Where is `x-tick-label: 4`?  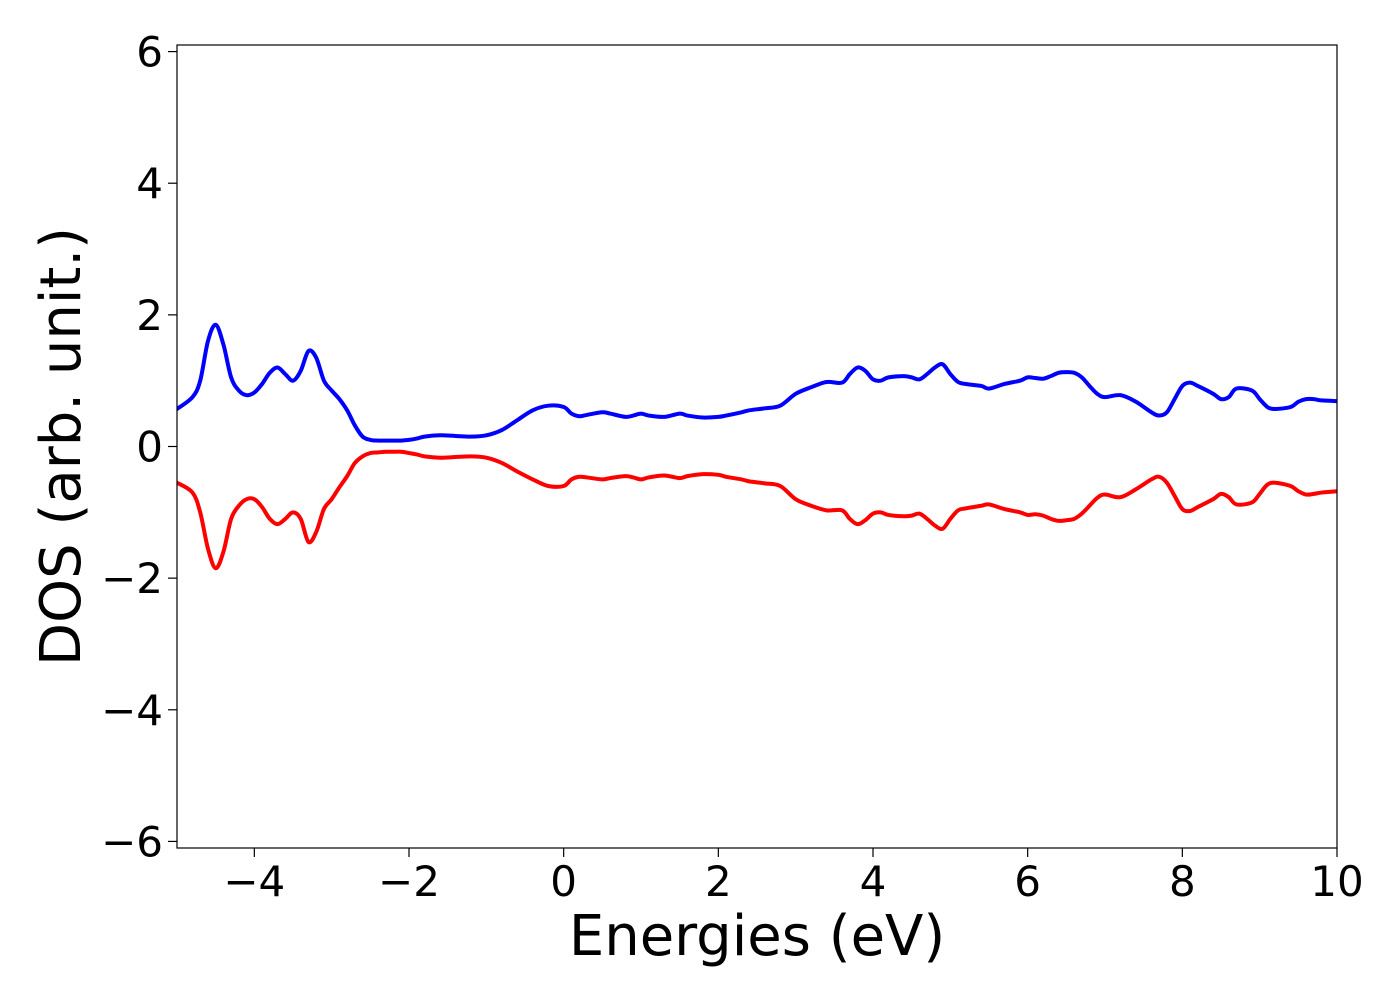
x-tick-label: 4 is located at coordinates (873, 881).